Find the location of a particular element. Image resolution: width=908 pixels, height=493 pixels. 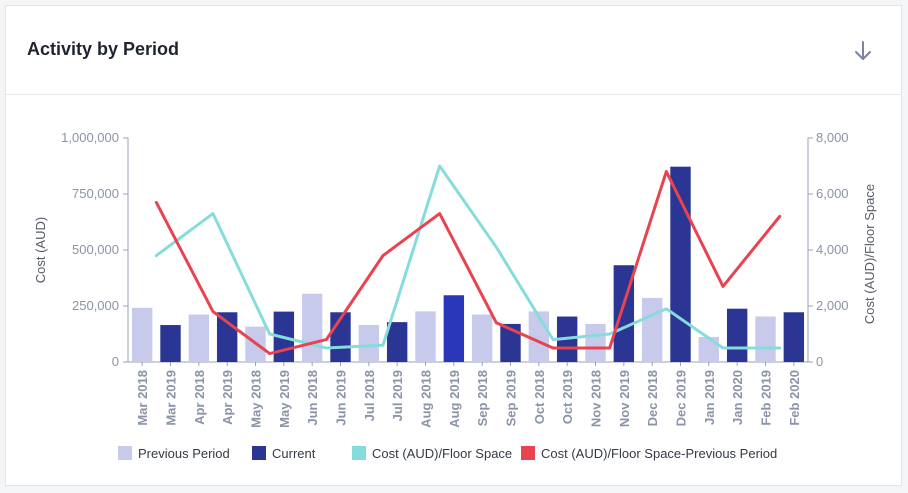

x-tick-label: Jun 2019 is located at coordinates (341, 398).